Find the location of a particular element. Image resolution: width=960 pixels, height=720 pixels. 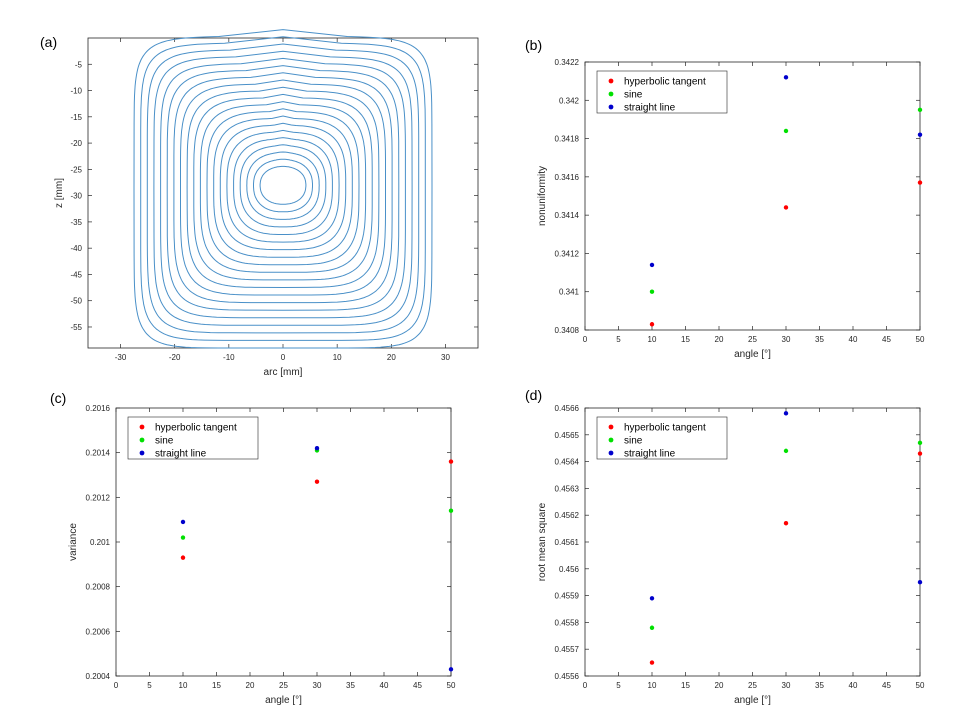

legend-marker-sine is located at coordinates (142, 440).